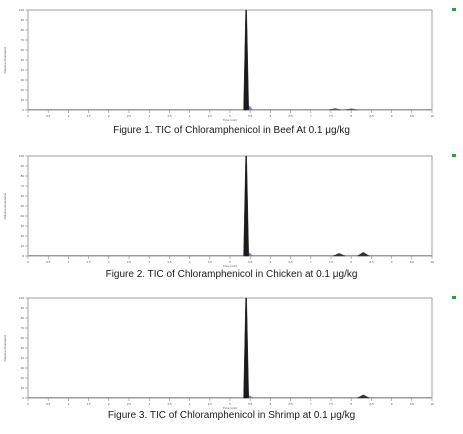 This screenshot has height=434, width=463. What do you see at coordinates (331, 116) in the screenshot?
I see `x-tick-label: 7.5` at bounding box center [331, 116].